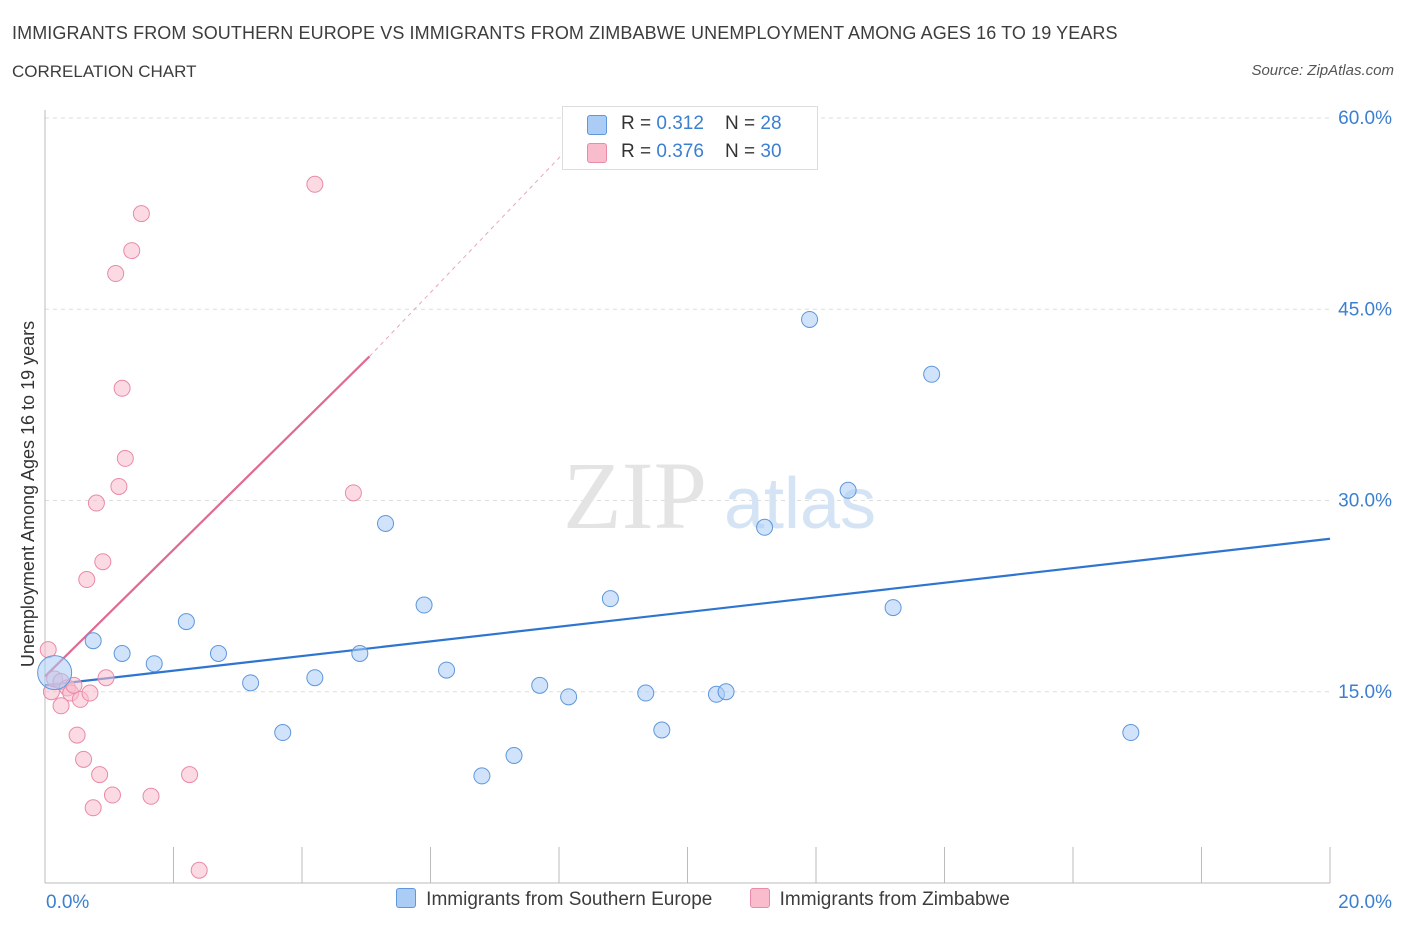 The image size is (1406, 930). Describe the element at coordinates (597, 125) in the screenshot. I see `stats-swatch-blue` at that location.